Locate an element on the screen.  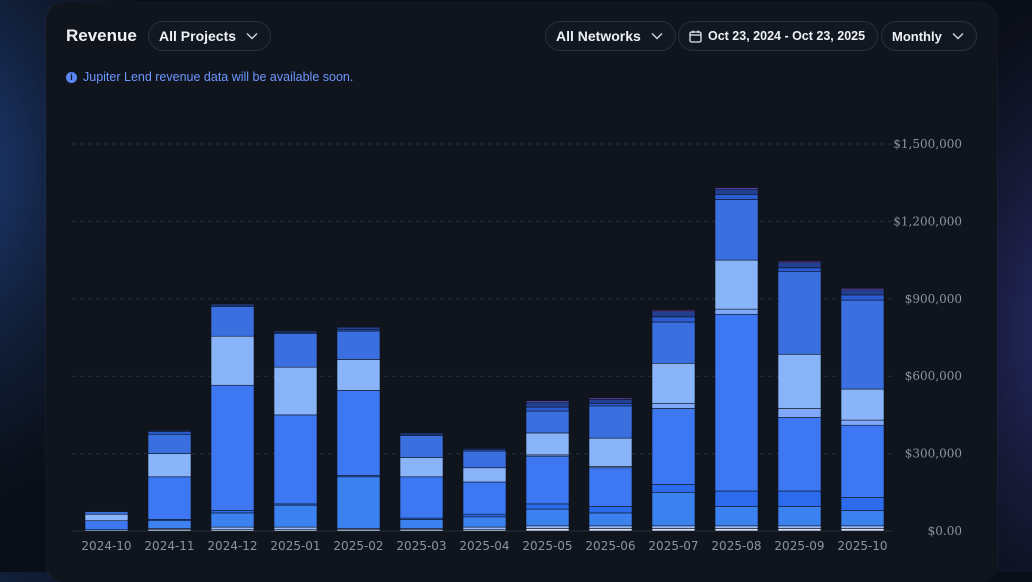
x-tick-label: 2025-10 is located at coordinates (862, 546).